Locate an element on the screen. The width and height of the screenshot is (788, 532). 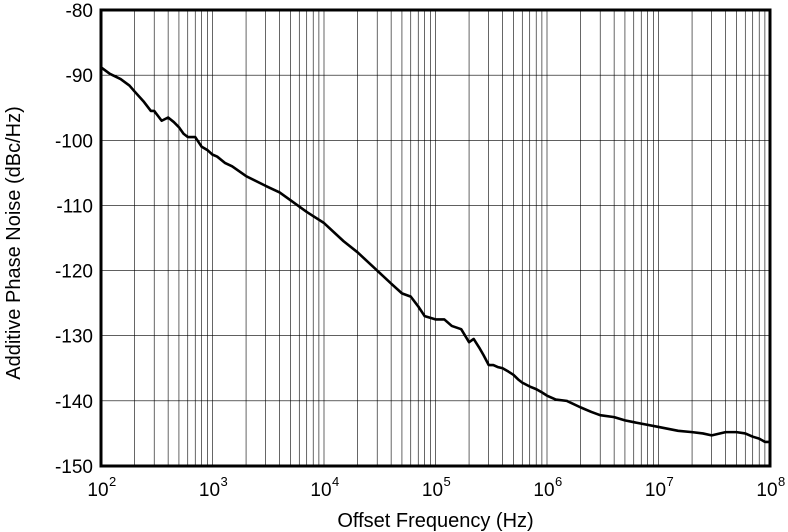
y-tick-label: -120 is located at coordinates (74, 272).